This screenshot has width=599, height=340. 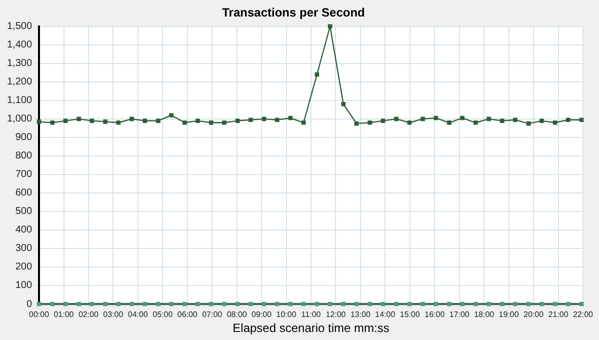 What do you see at coordinates (19, 119) in the screenshot?
I see `y-tick-label: 1,000` at bounding box center [19, 119].